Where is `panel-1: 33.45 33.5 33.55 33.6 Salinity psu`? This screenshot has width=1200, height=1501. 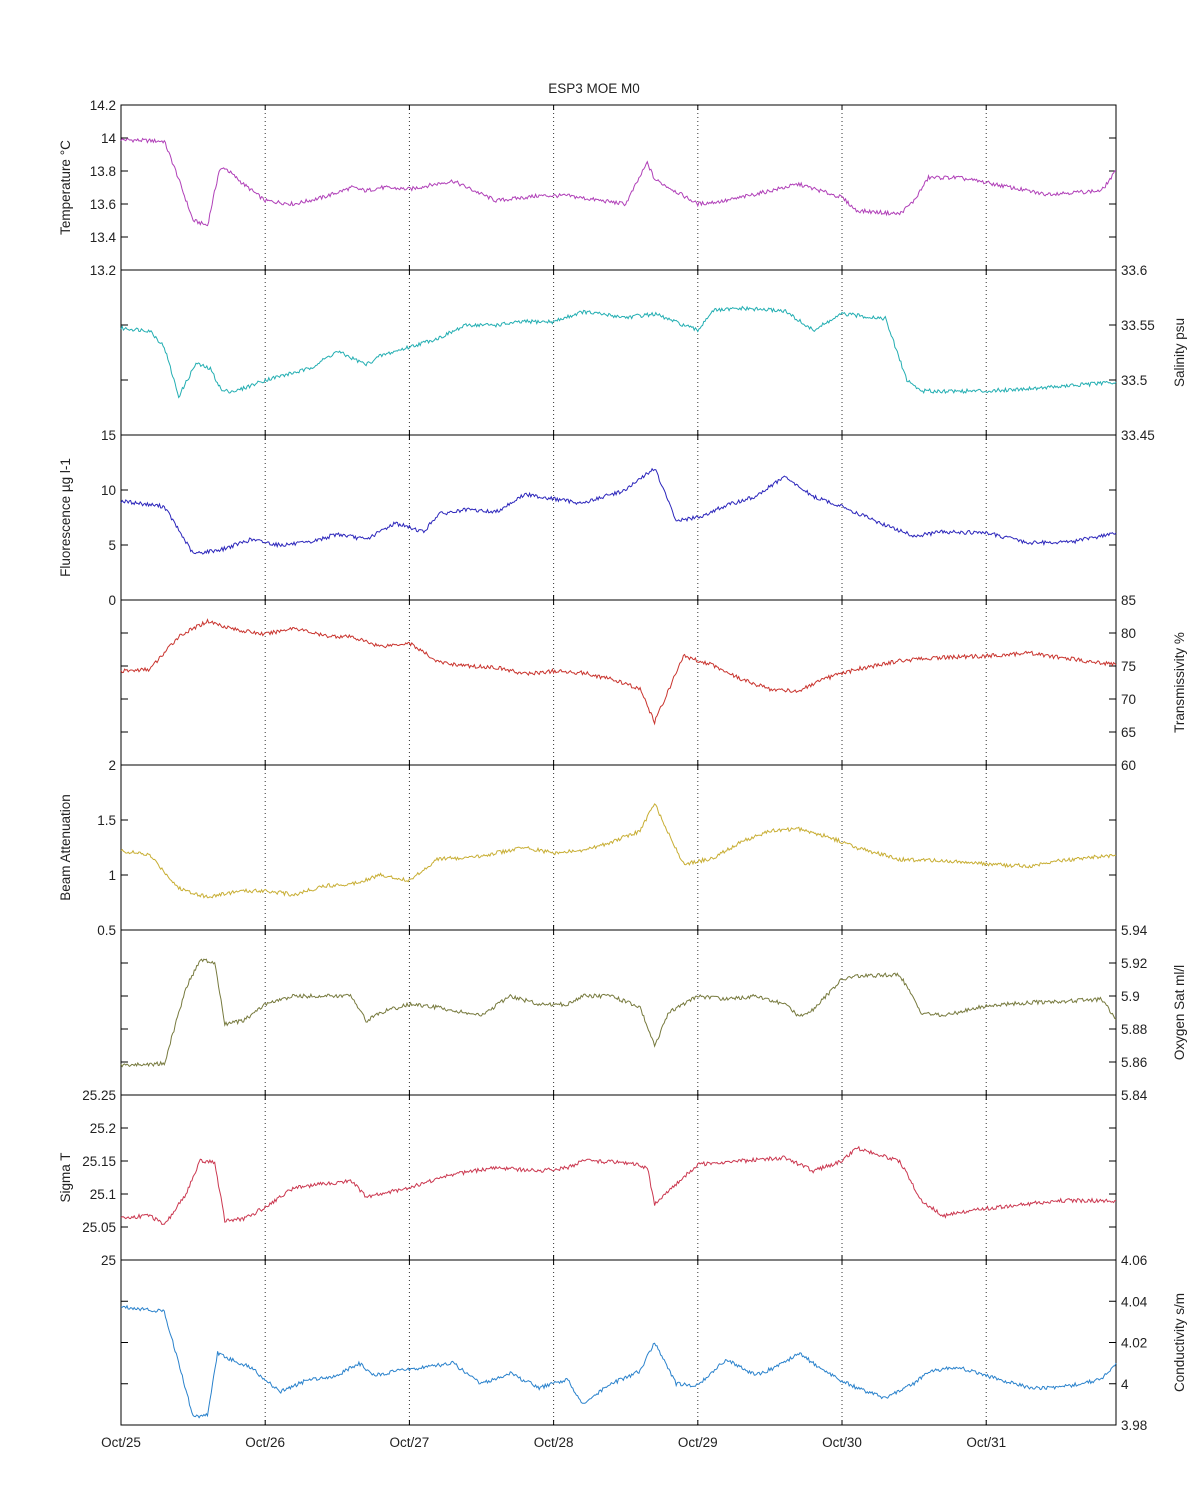 panel-1: 33.45 33.5 33.55 33.6 Salinity psu is located at coordinates (653, 353).